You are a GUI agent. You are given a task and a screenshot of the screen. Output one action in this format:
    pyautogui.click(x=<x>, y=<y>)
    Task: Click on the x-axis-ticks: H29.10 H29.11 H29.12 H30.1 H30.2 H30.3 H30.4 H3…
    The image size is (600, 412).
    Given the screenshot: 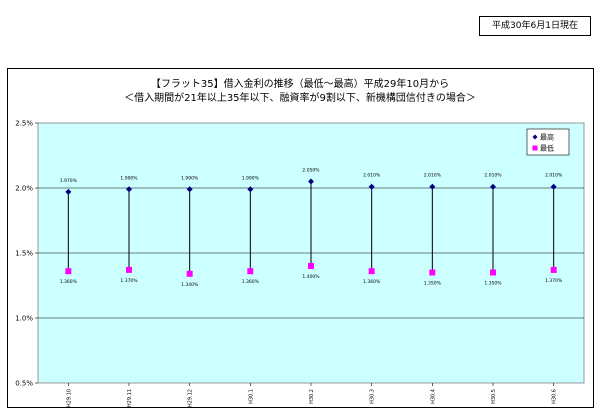 What is the action you would take?
    pyautogui.click(x=312, y=395)
    